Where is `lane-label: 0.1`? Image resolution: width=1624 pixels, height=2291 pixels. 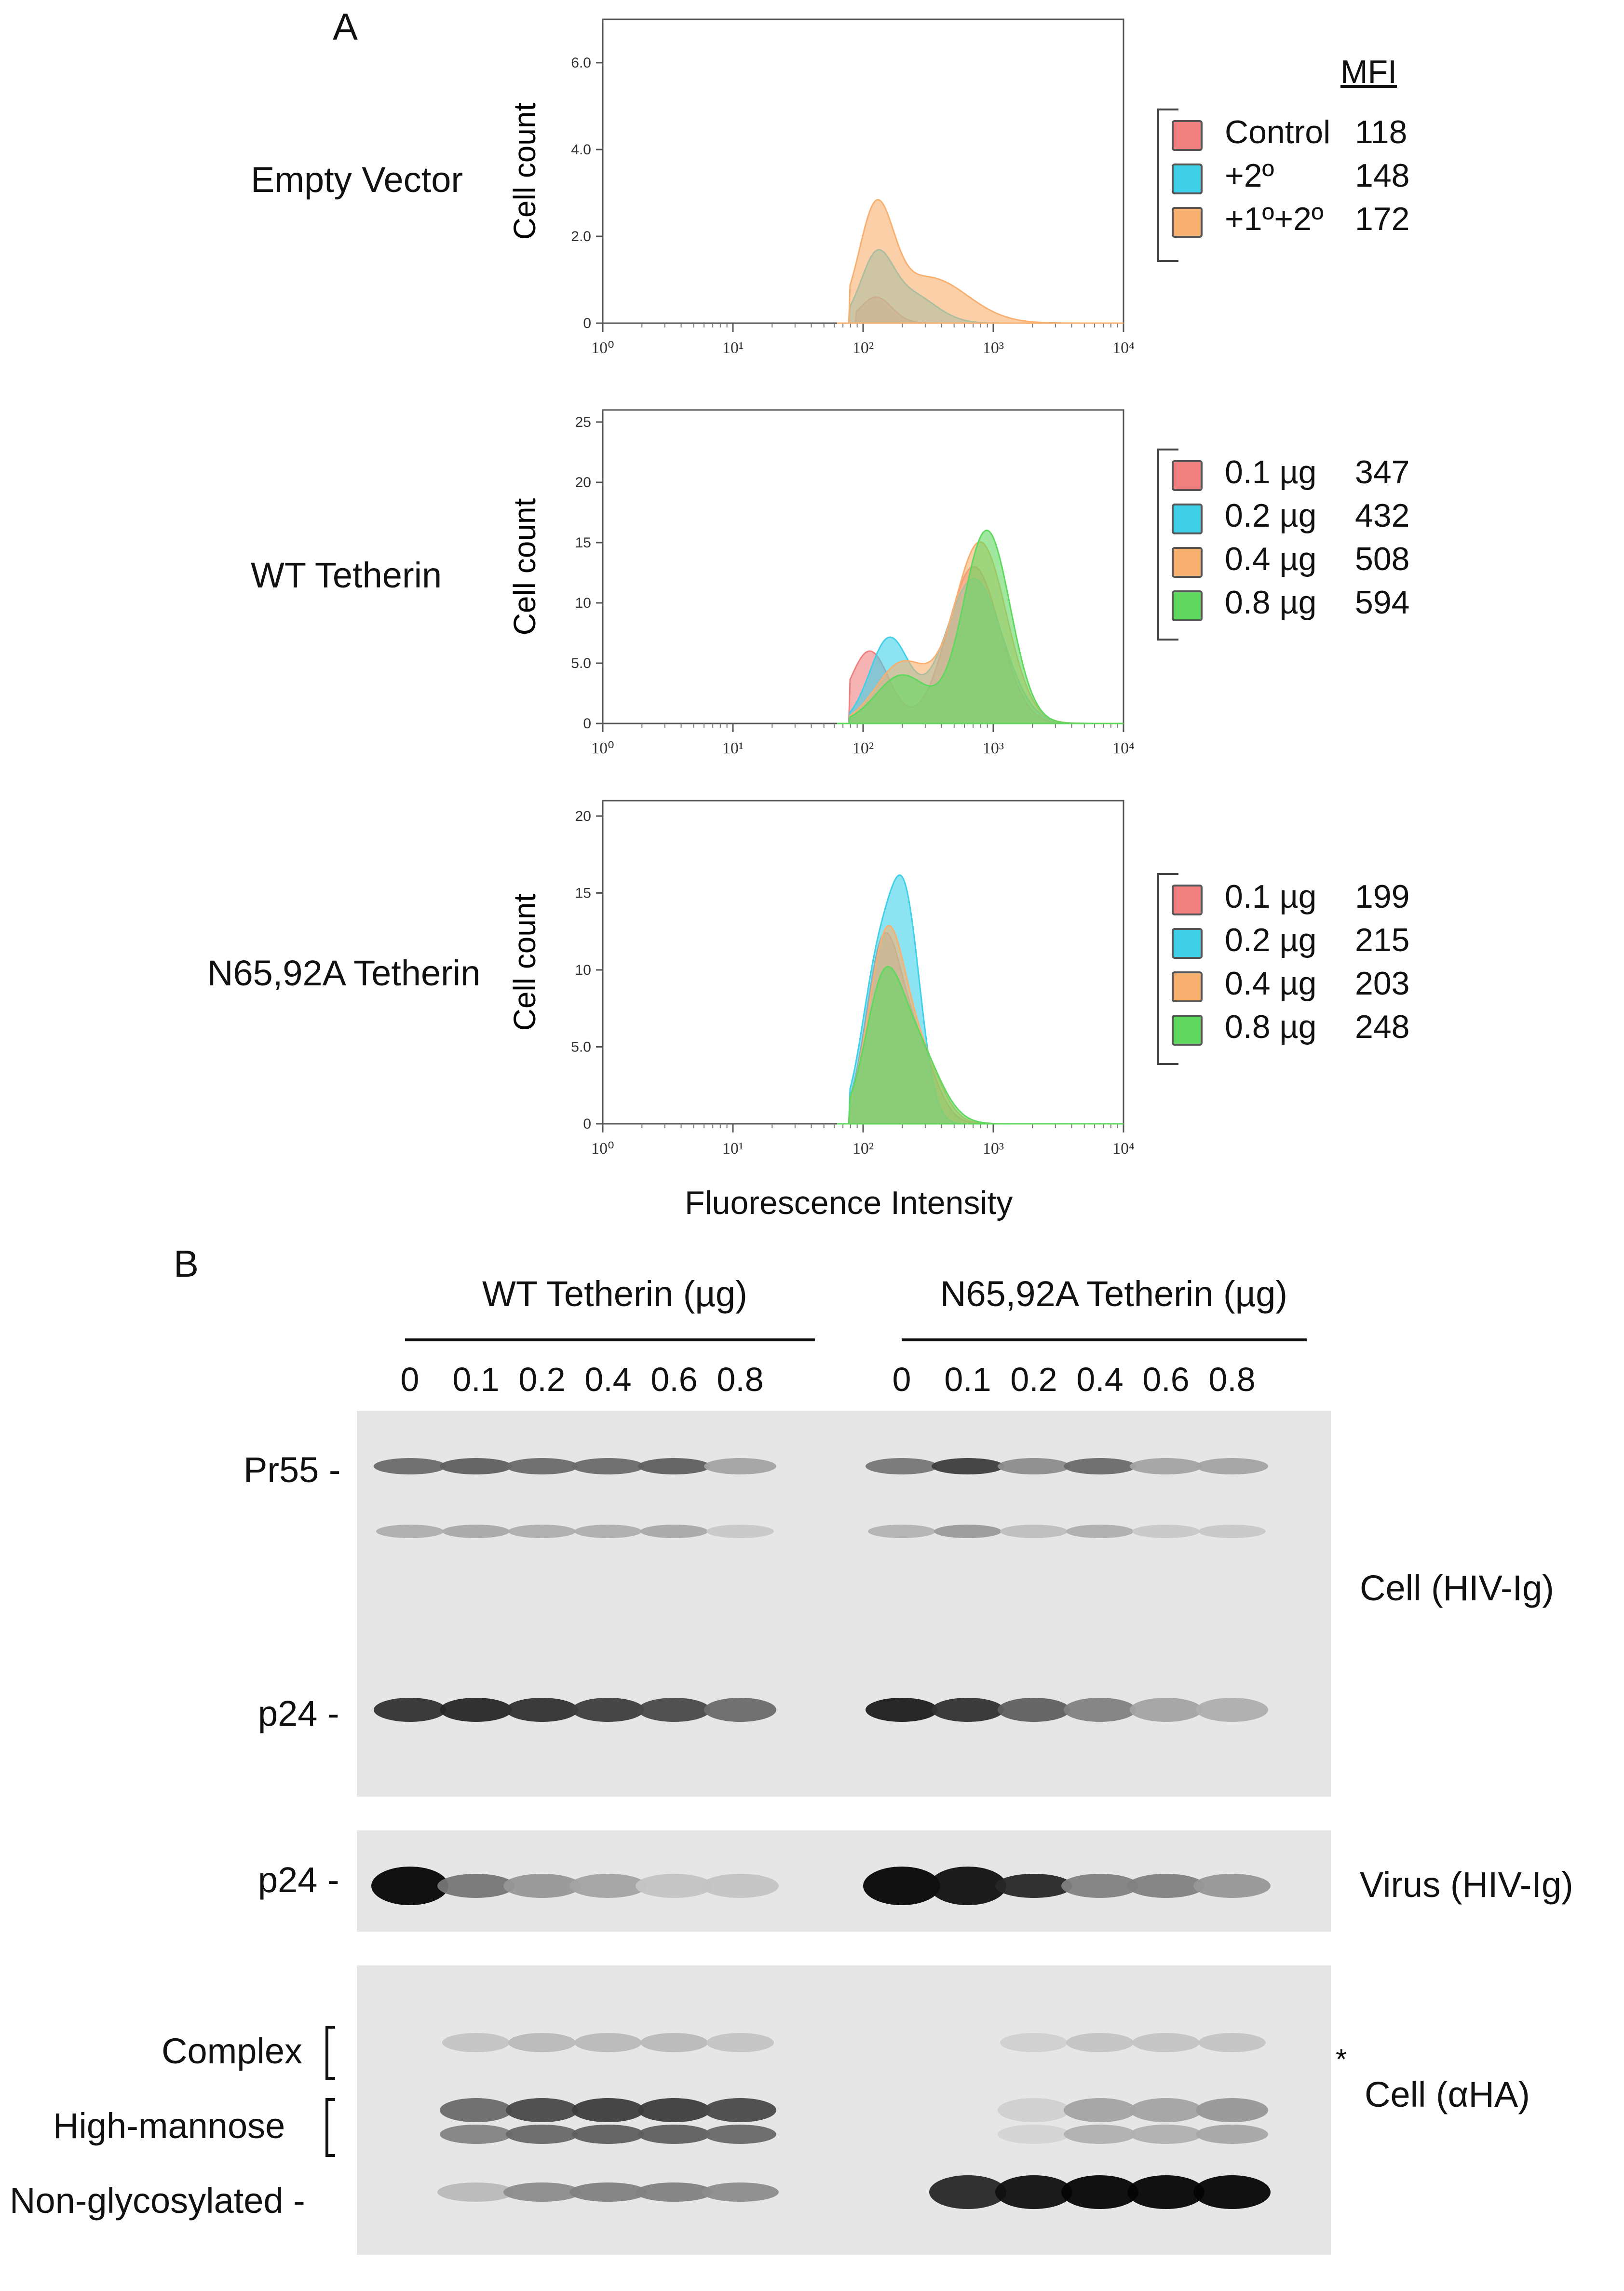
lane-label: 0.1 is located at coordinates (967, 1379).